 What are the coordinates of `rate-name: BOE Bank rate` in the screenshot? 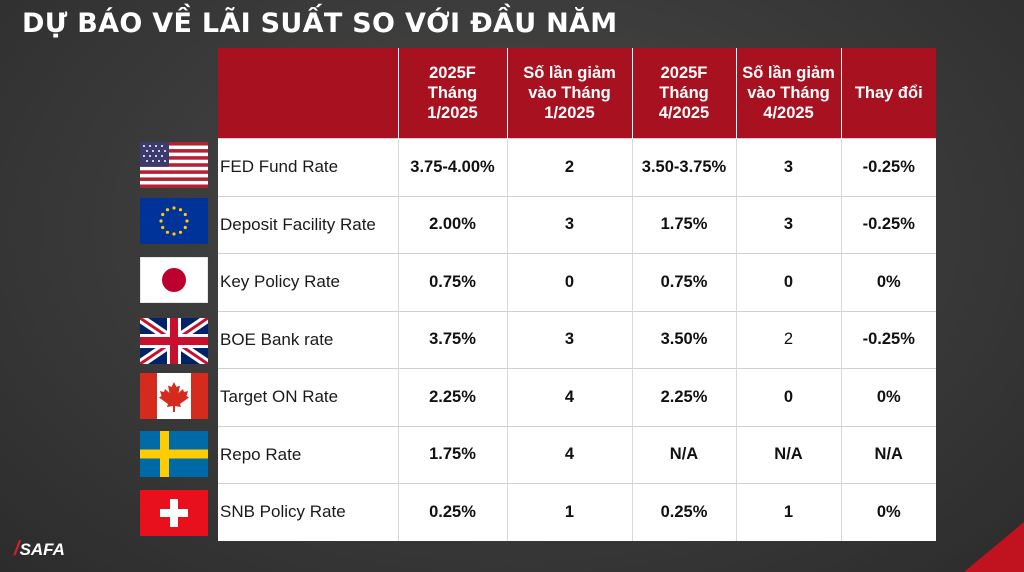 It's located at (308, 339).